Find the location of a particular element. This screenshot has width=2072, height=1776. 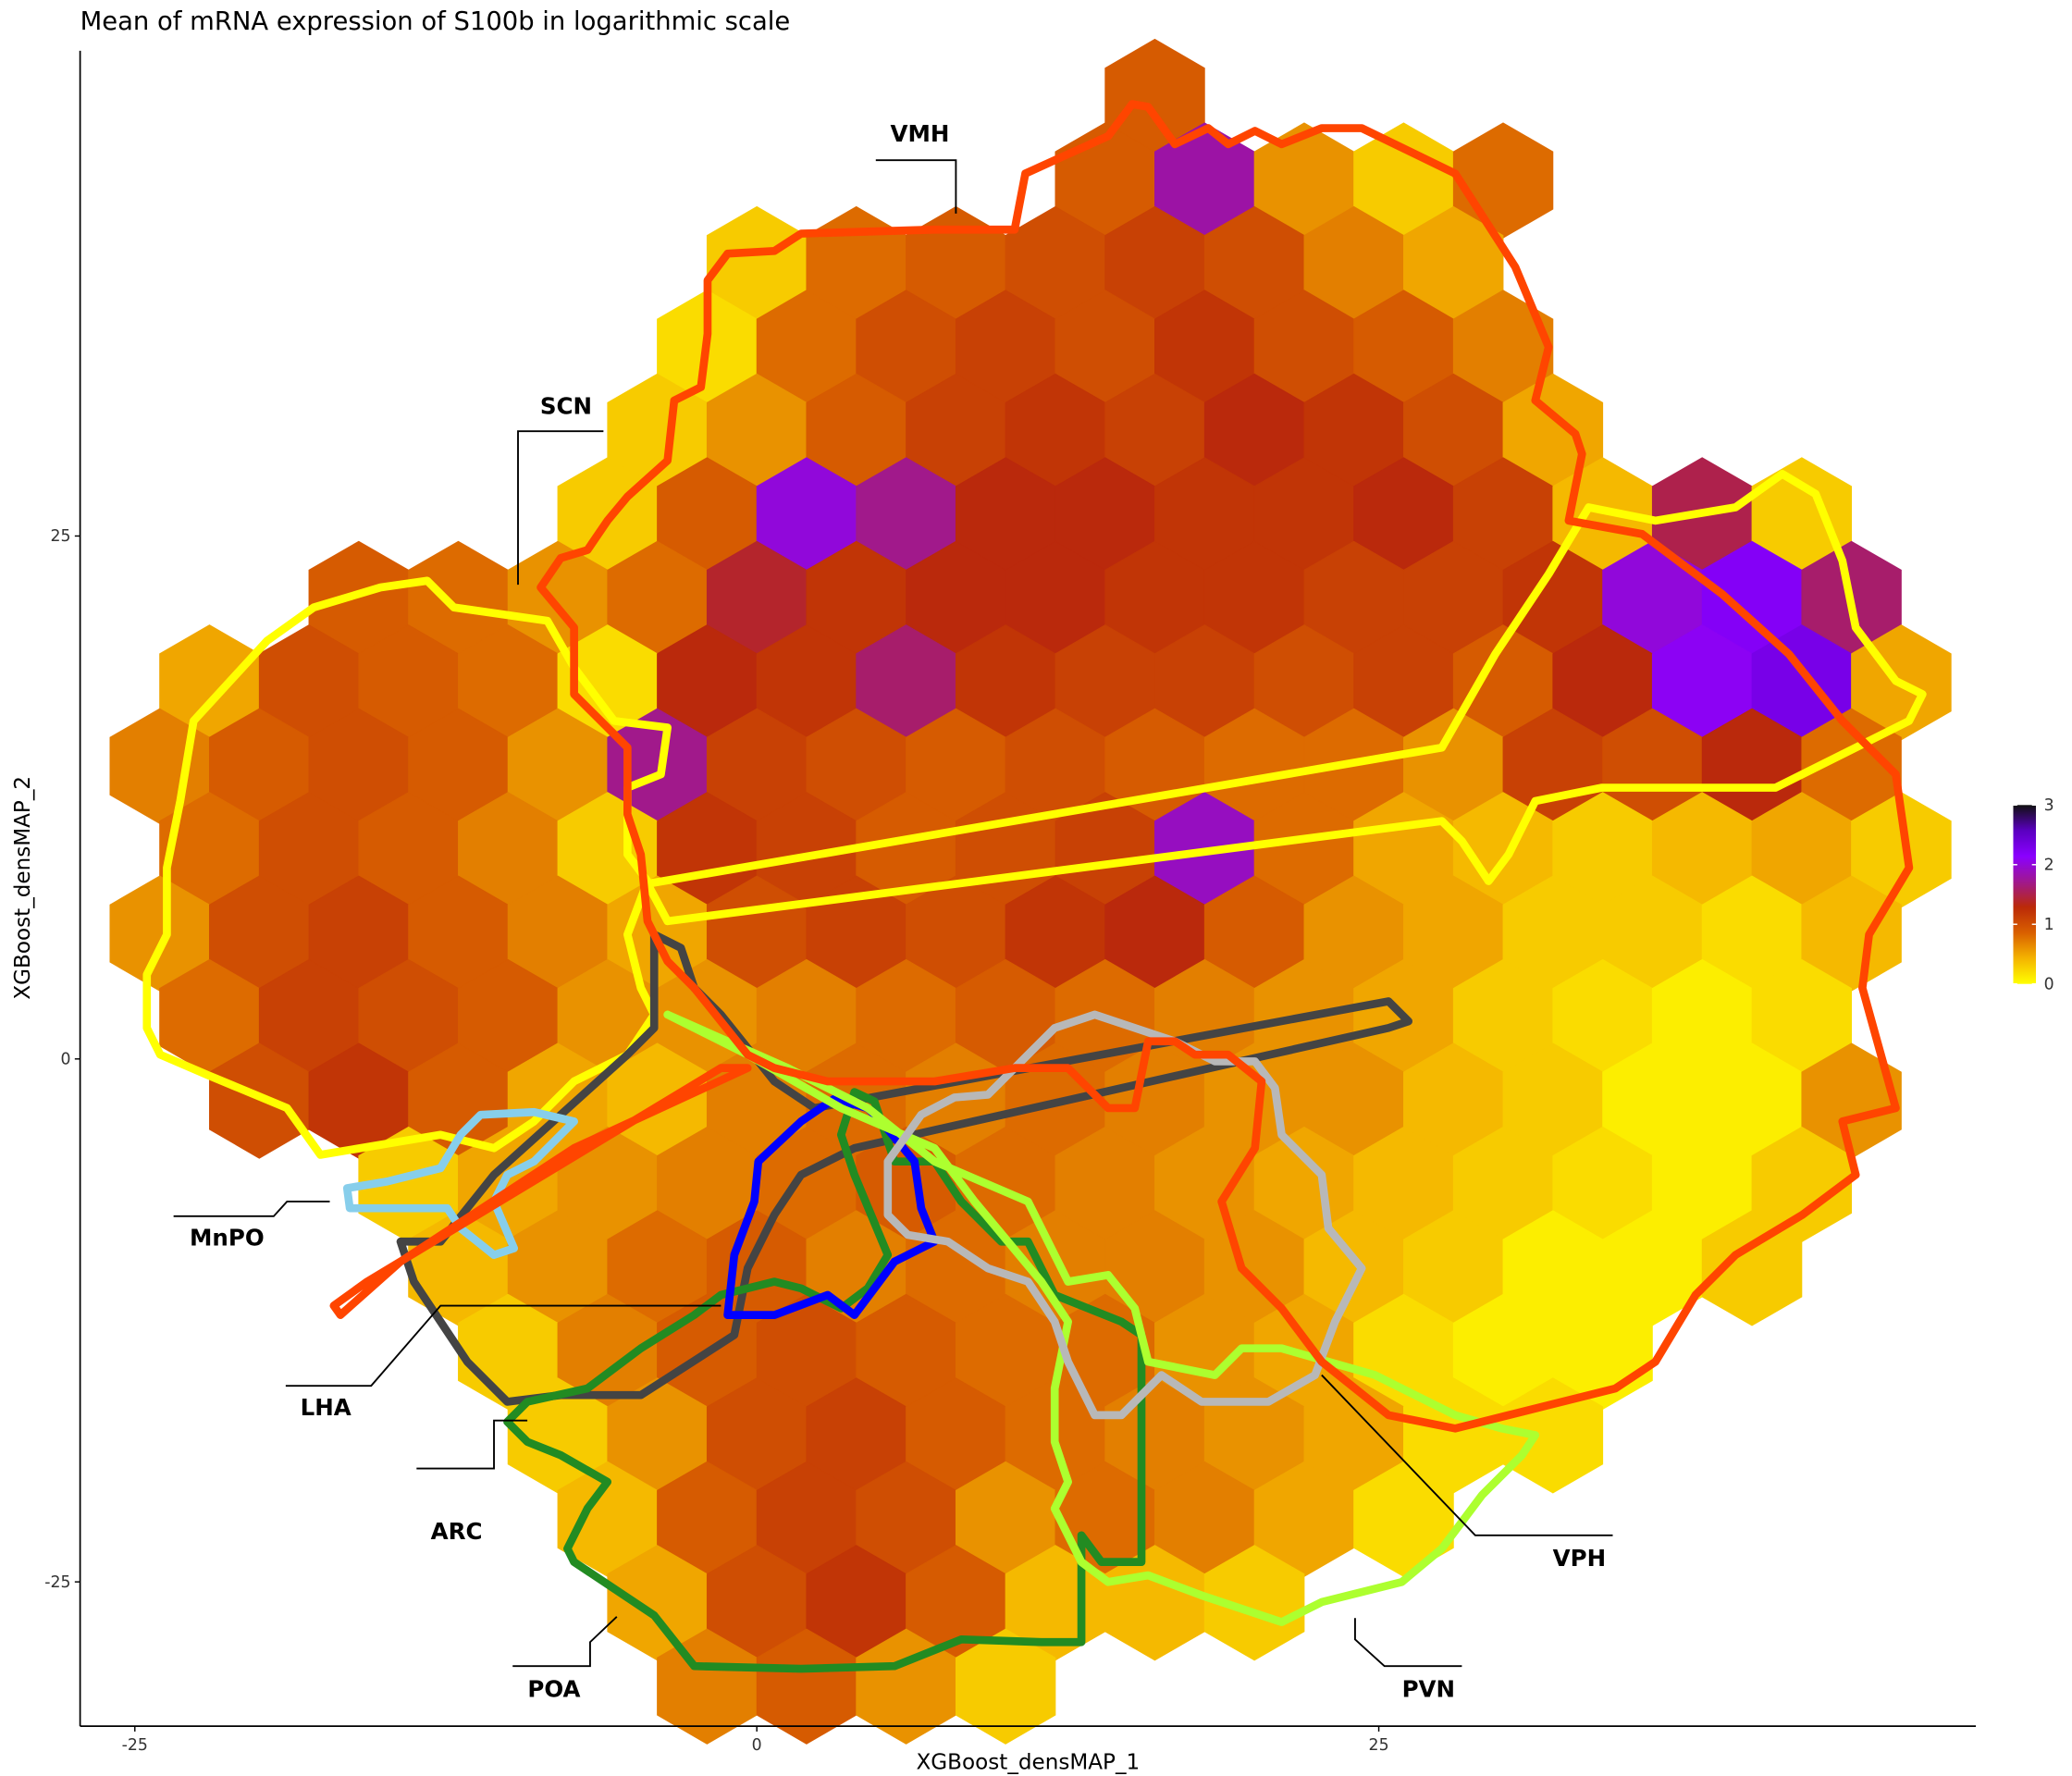

colorbar-tick-label: 0 is located at coordinates (2049, 984).